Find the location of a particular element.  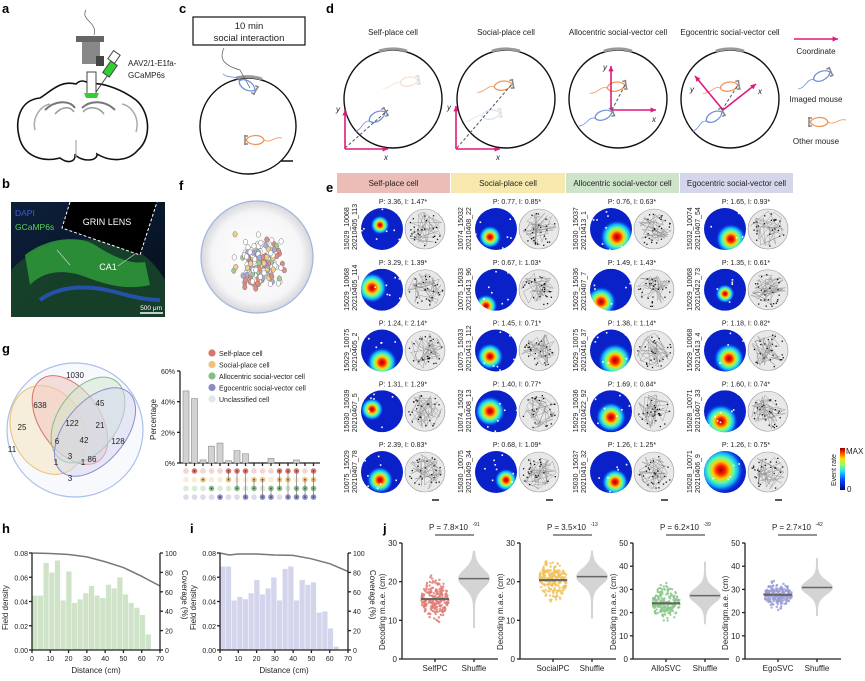

y-tick-label: 20 is located at coordinates (510, 582).